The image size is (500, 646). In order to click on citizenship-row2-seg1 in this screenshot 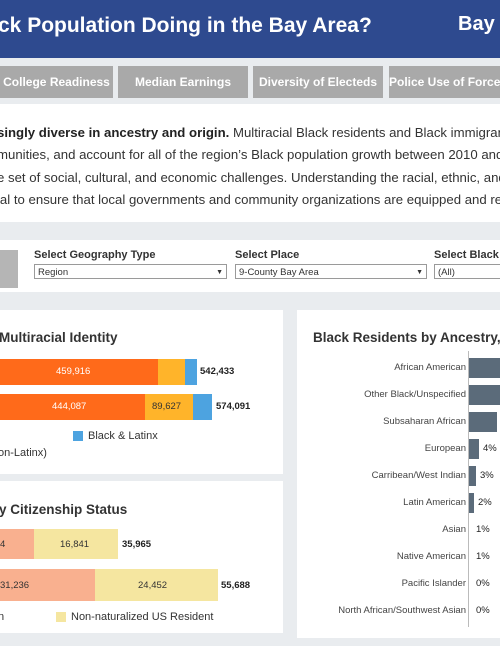, I will do `click(47, 585)`.